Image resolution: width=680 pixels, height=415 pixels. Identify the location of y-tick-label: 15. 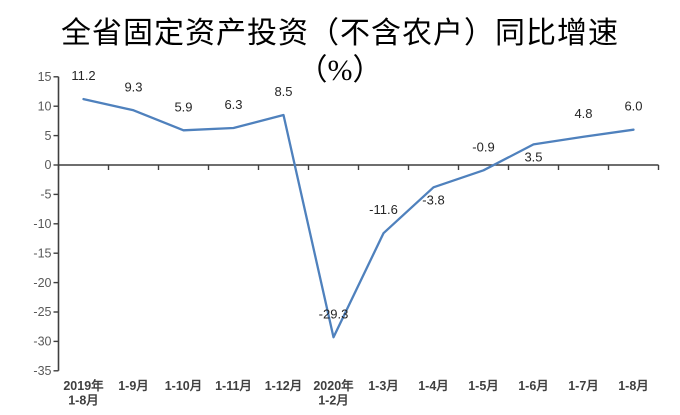
(45, 77).